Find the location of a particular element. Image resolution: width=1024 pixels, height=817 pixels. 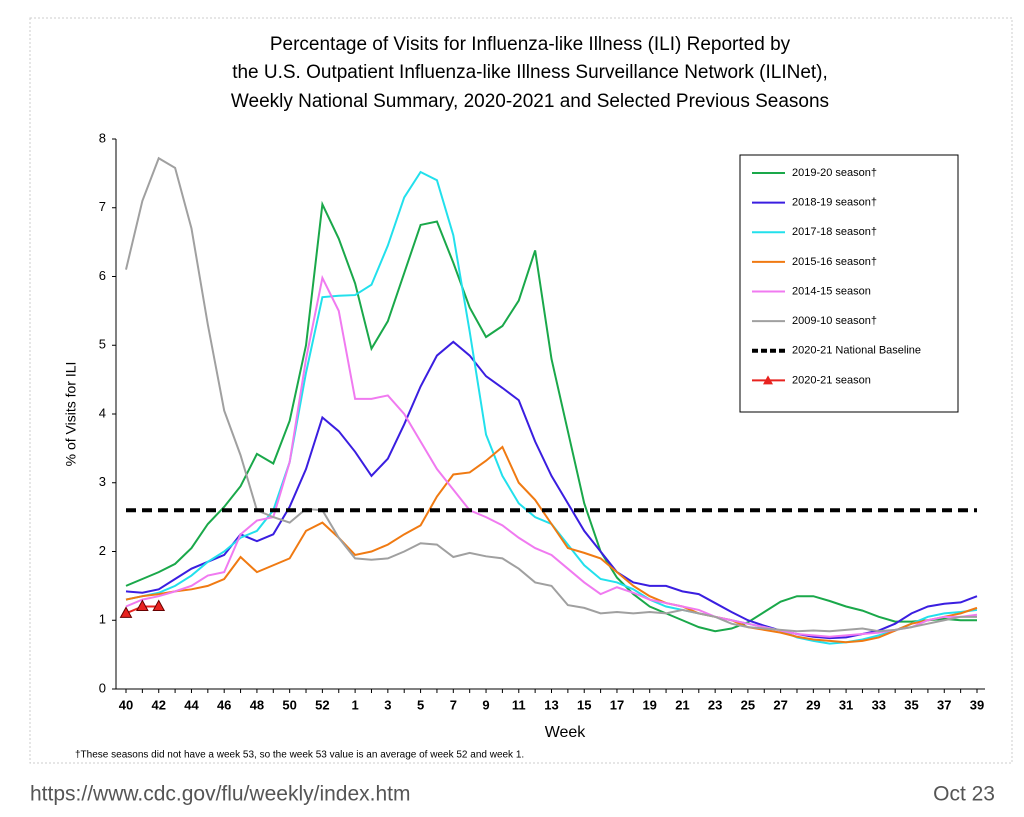

x-tick-label: 5 is located at coordinates (420, 704).